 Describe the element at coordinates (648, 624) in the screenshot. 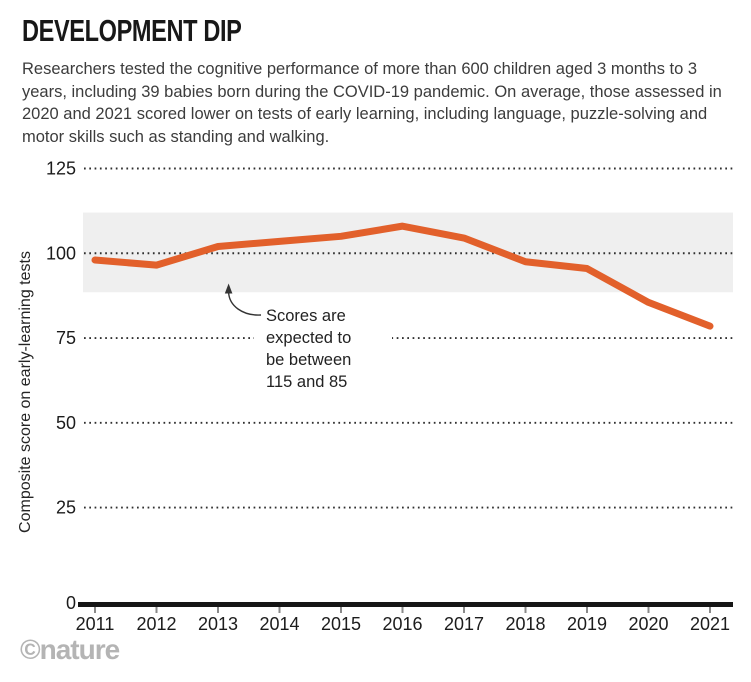

I see `x-tick-label: 2020` at that location.